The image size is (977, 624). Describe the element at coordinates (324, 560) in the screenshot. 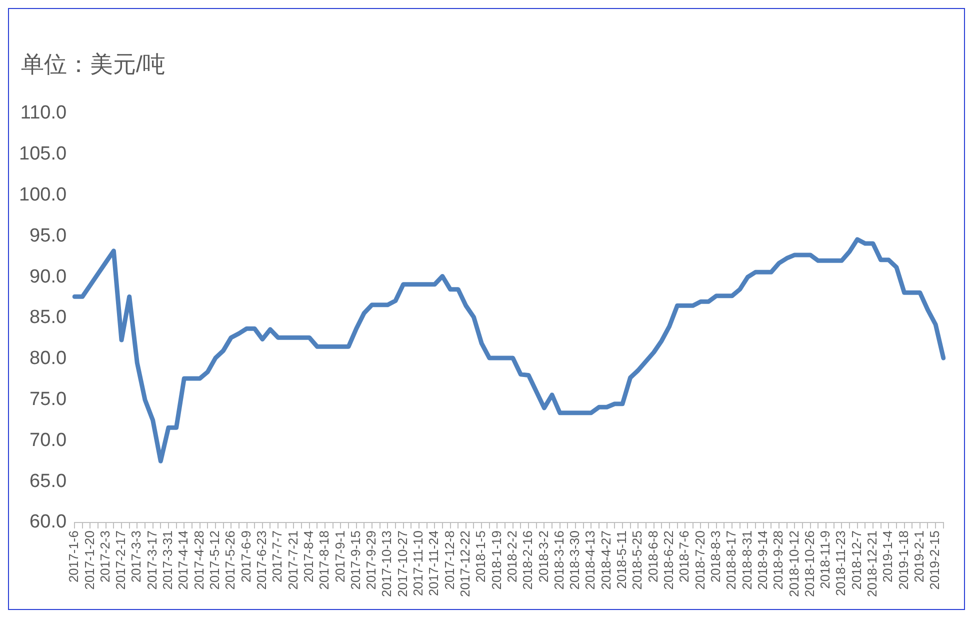

I see `x-tick-label: 2017-8-18` at that location.